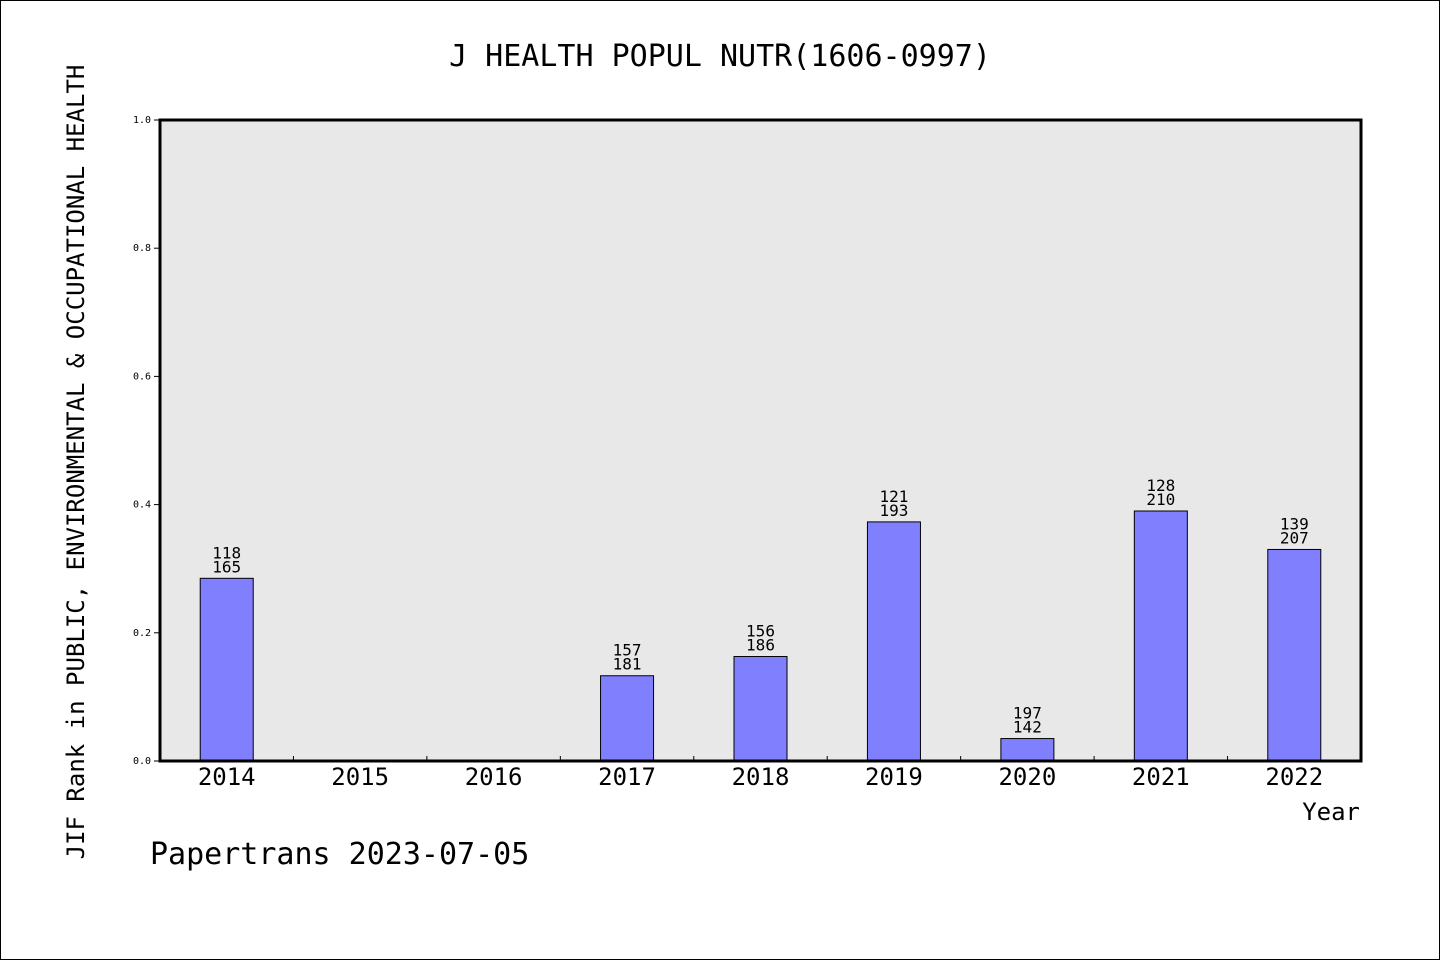  Describe the element at coordinates (893, 496) in the screenshot. I see `bar-label-rank: 121` at that location.